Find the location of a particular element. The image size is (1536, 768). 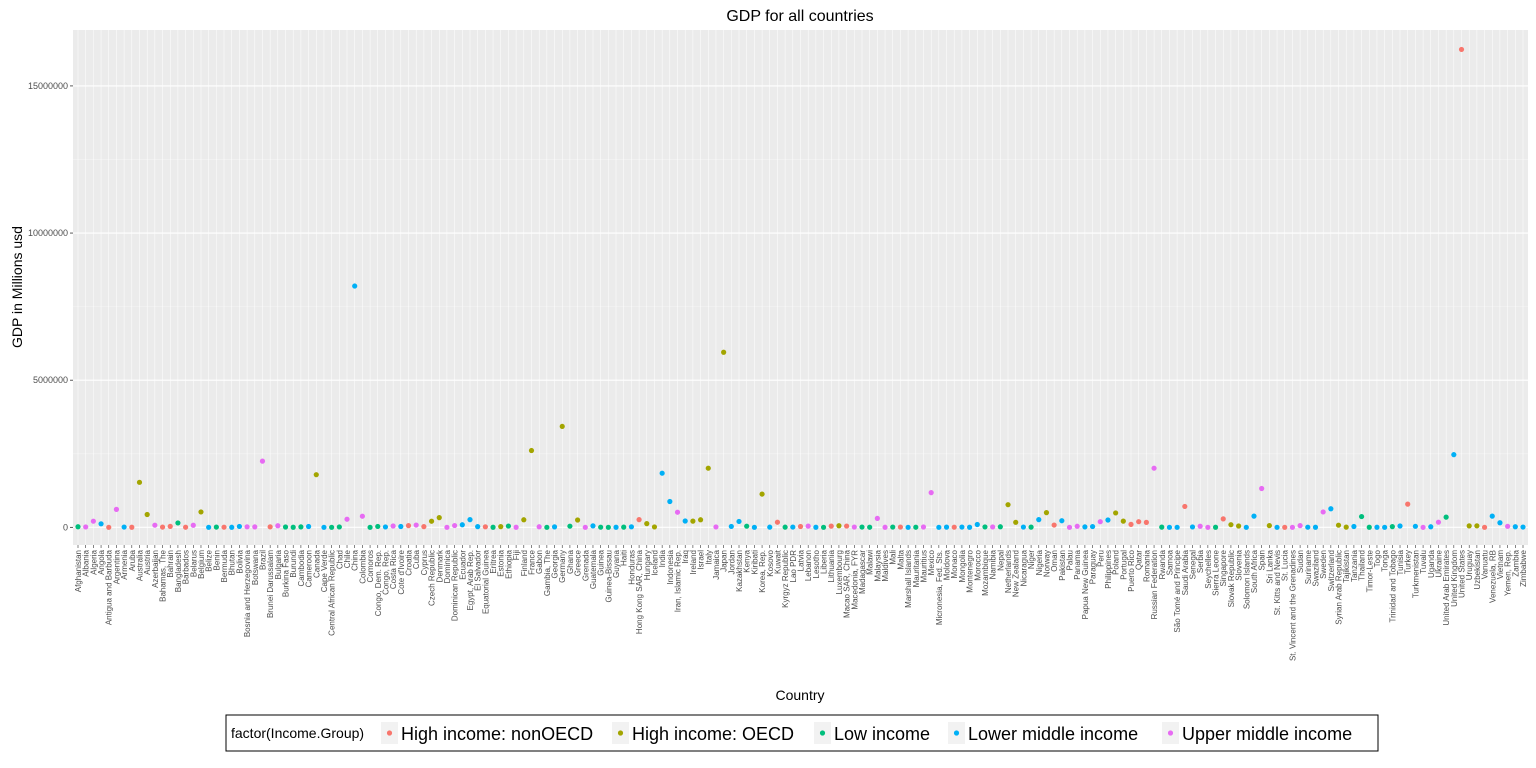

x-tick-label: Niger is located at coordinates (1031, 559).